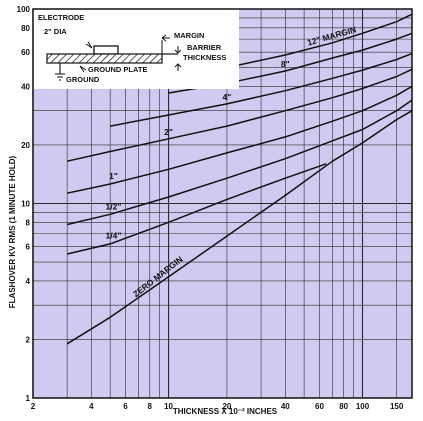 The image size is (423, 421). Describe the element at coordinates (28, 398) in the screenshot. I see `y-tick-label: 1` at that location.